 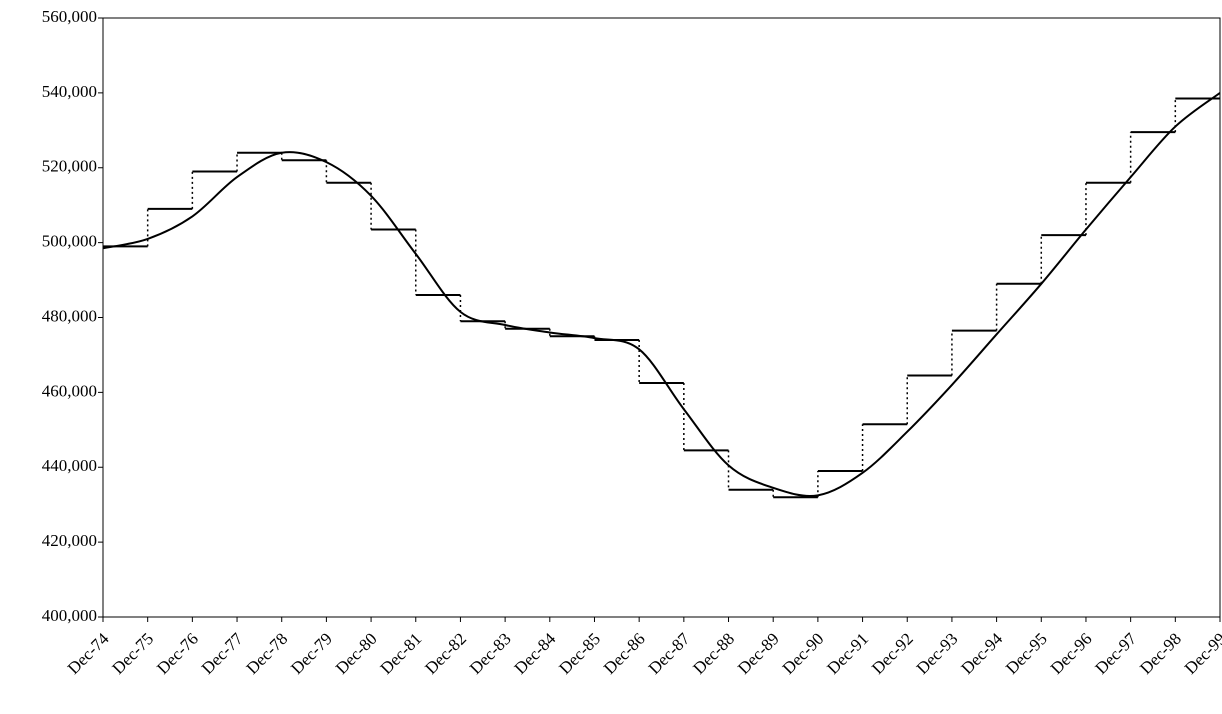 I want to click on x-tick-label: Dec-77, so click(x=222, y=653).